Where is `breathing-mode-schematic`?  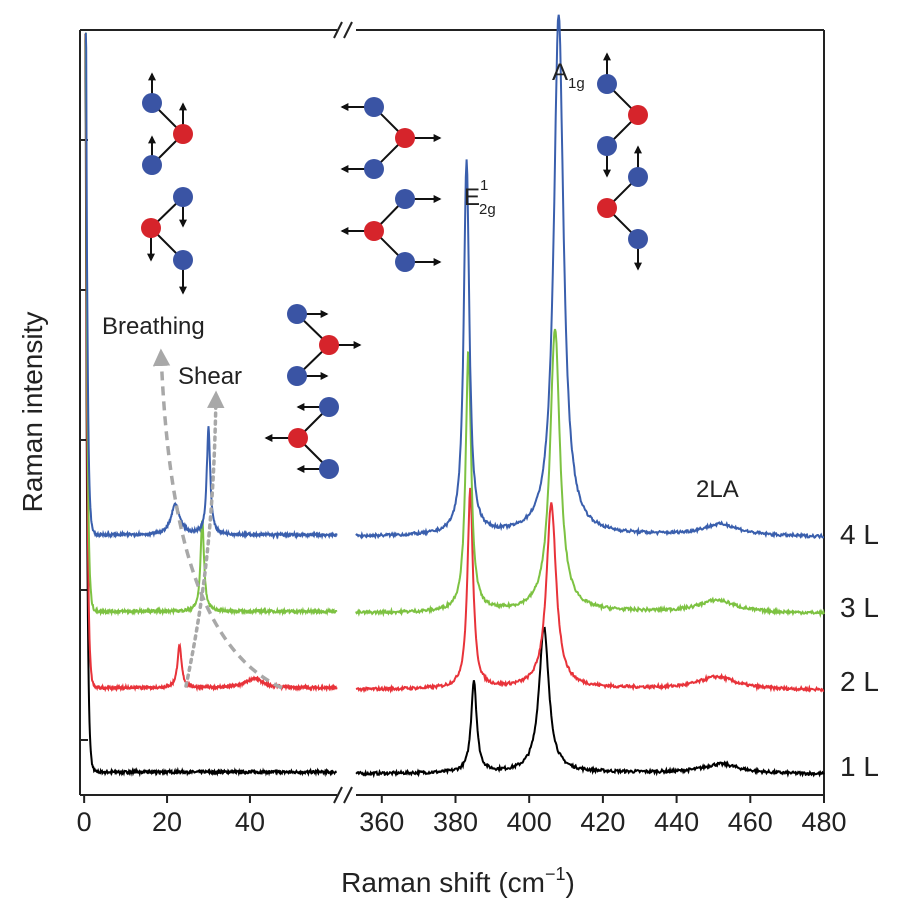 breathing-mode-schematic is located at coordinates (167, 183).